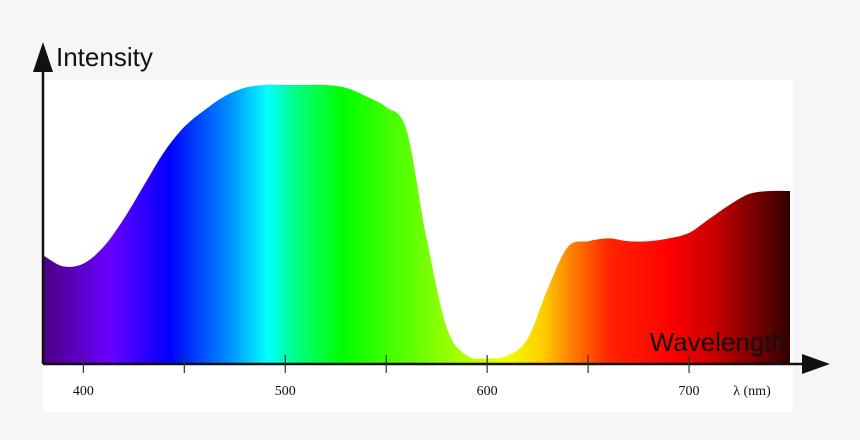 The image size is (860, 440). Describe the element at coordinates (718, 342) in the screenshot. I see `x-axis-label: Wavelength` at that location.